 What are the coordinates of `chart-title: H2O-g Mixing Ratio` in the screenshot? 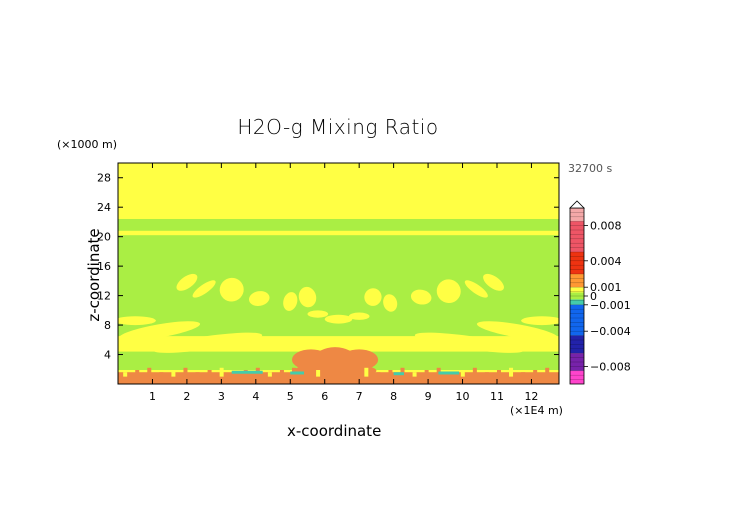 It's located at (338, 127).